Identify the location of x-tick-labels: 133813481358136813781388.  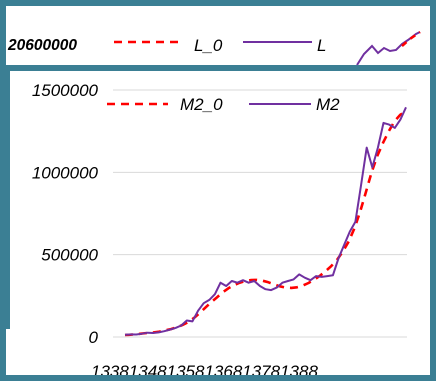
(204, 368).